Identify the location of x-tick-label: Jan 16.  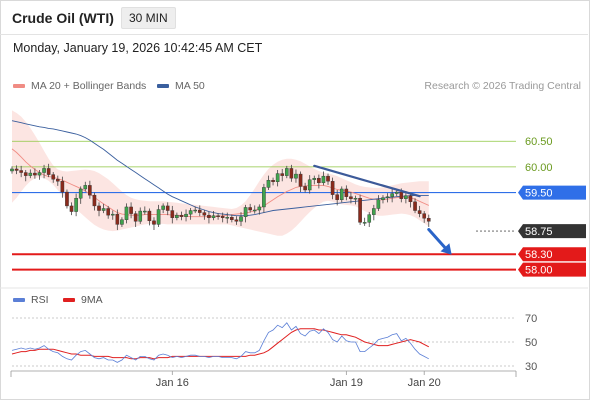
(172, 383).